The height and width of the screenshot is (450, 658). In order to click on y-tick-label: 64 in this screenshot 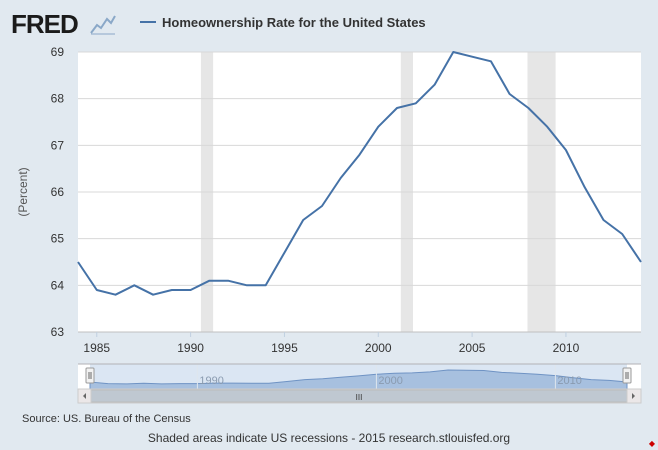, I will do `click(58, 285)`.